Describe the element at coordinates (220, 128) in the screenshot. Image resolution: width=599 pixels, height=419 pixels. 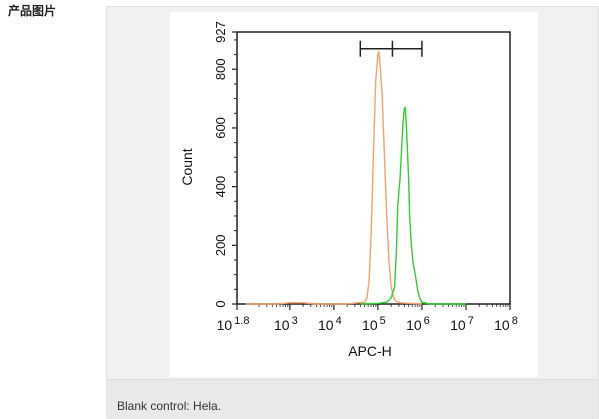
I see `y-tick-label: 600` at that location.